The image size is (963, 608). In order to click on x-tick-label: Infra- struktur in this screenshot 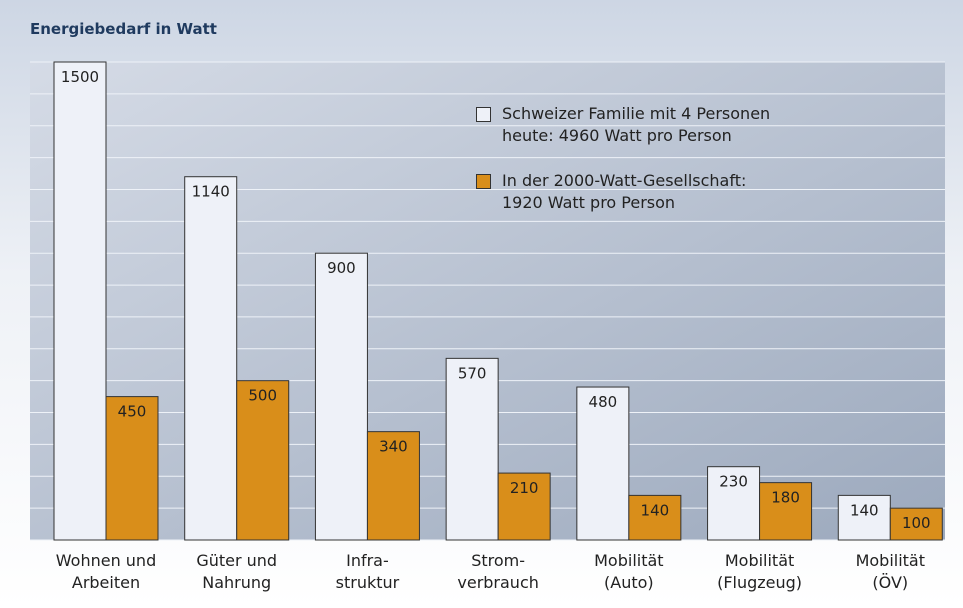, I will do `click(367, 571)`.